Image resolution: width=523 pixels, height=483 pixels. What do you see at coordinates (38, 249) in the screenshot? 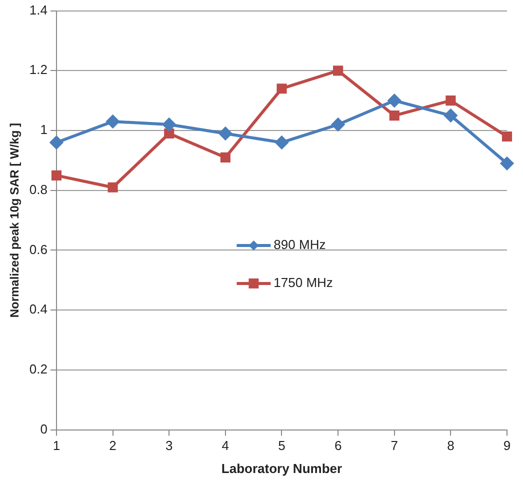
I see `y-tick-label: 0.6` at bounding box center [38, 249].